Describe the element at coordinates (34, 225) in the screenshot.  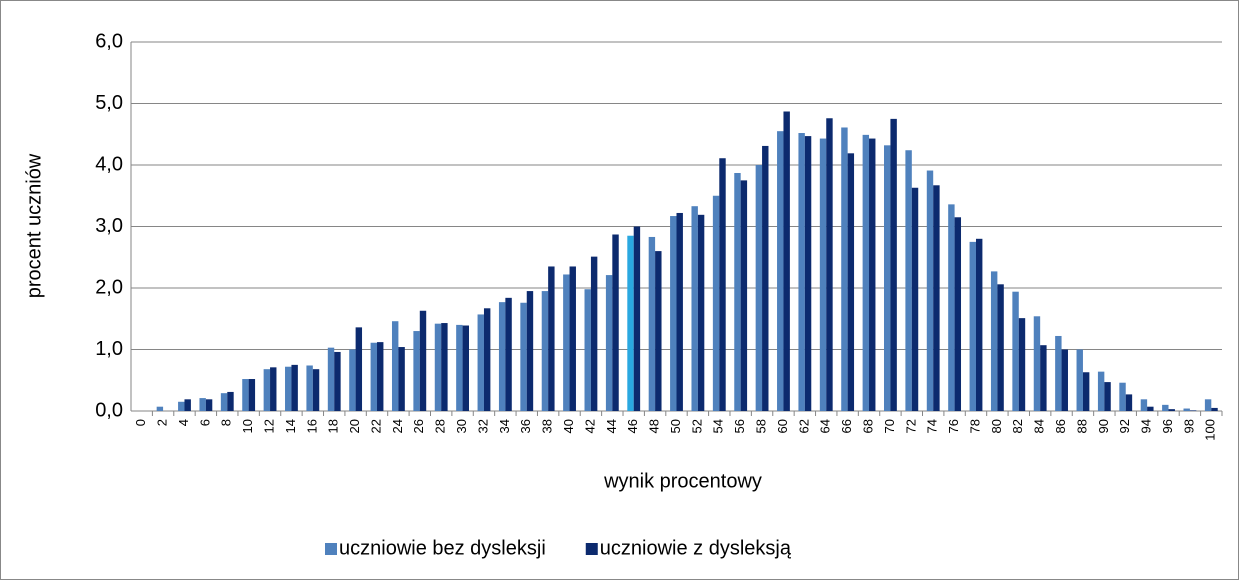
I see `y-axis-title: procent uczniów` at that location.